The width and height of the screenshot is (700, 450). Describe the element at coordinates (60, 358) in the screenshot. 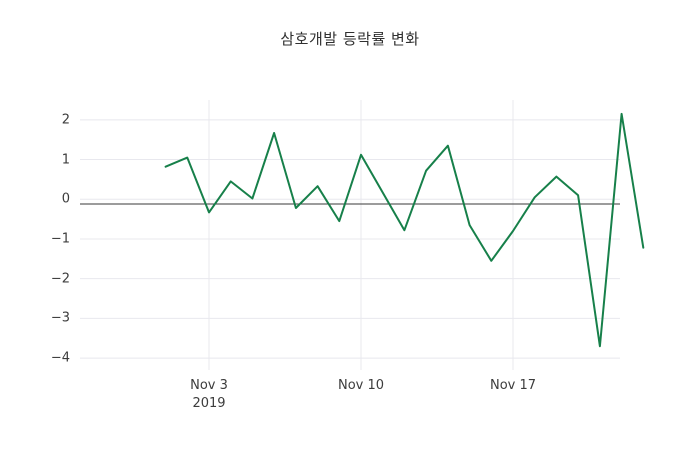

I see `y-tick-label: −4` at that location.